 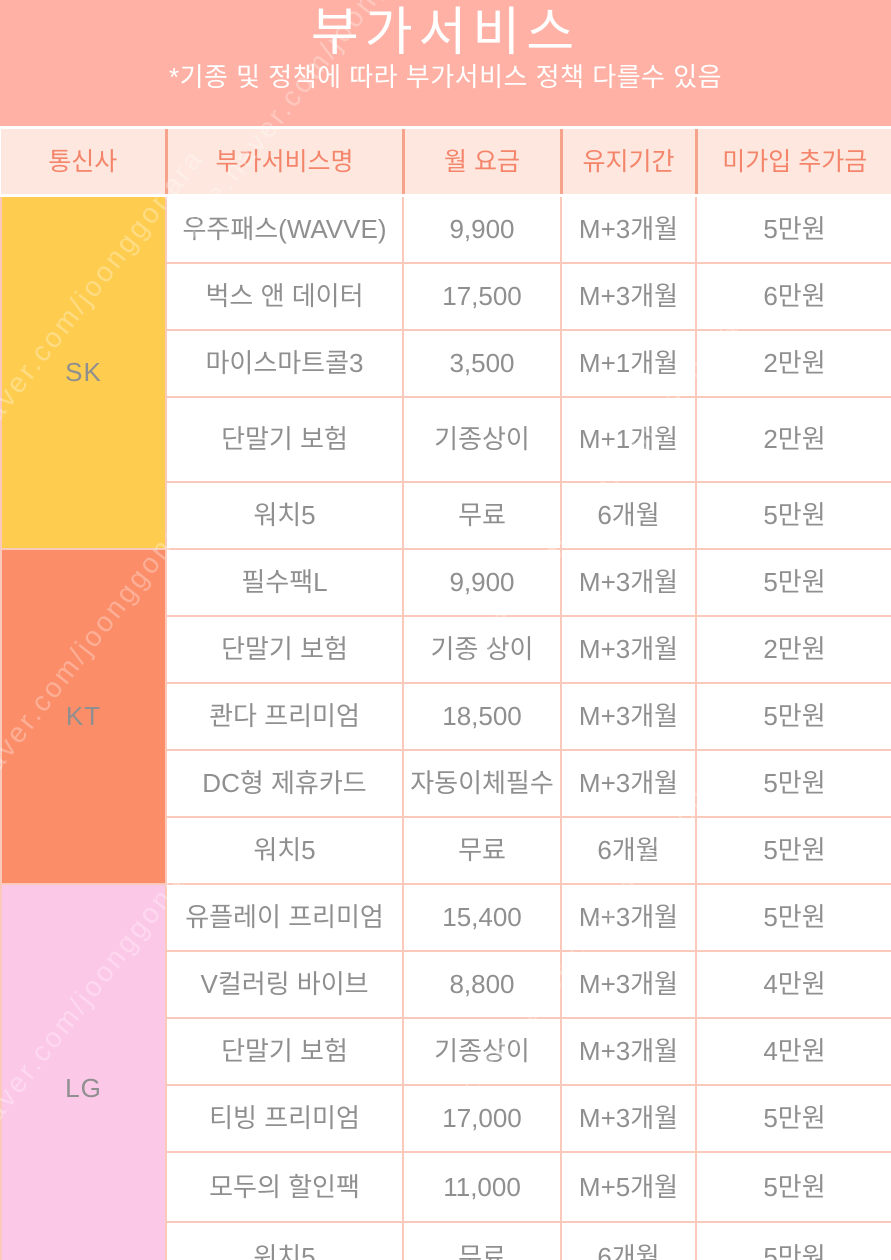 What do you see at coordinates (284, 1118) in the screenshot?
I see `cell-service: 티빙 프리미엄` at bounding box center [284, 1118].